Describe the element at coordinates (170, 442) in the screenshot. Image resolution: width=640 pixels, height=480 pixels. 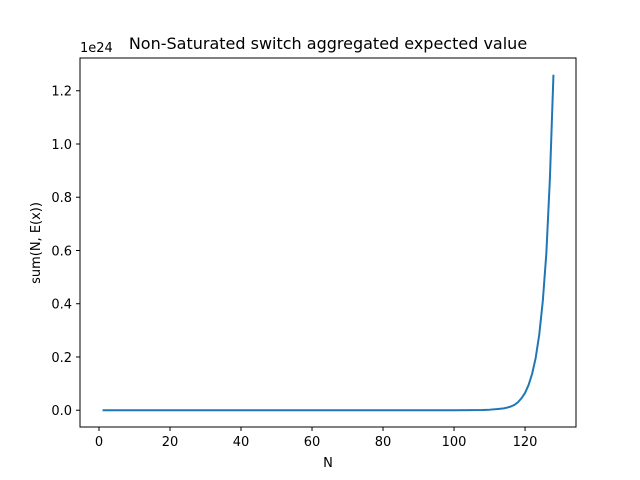
I see `x-tick-label: 20` at that location.